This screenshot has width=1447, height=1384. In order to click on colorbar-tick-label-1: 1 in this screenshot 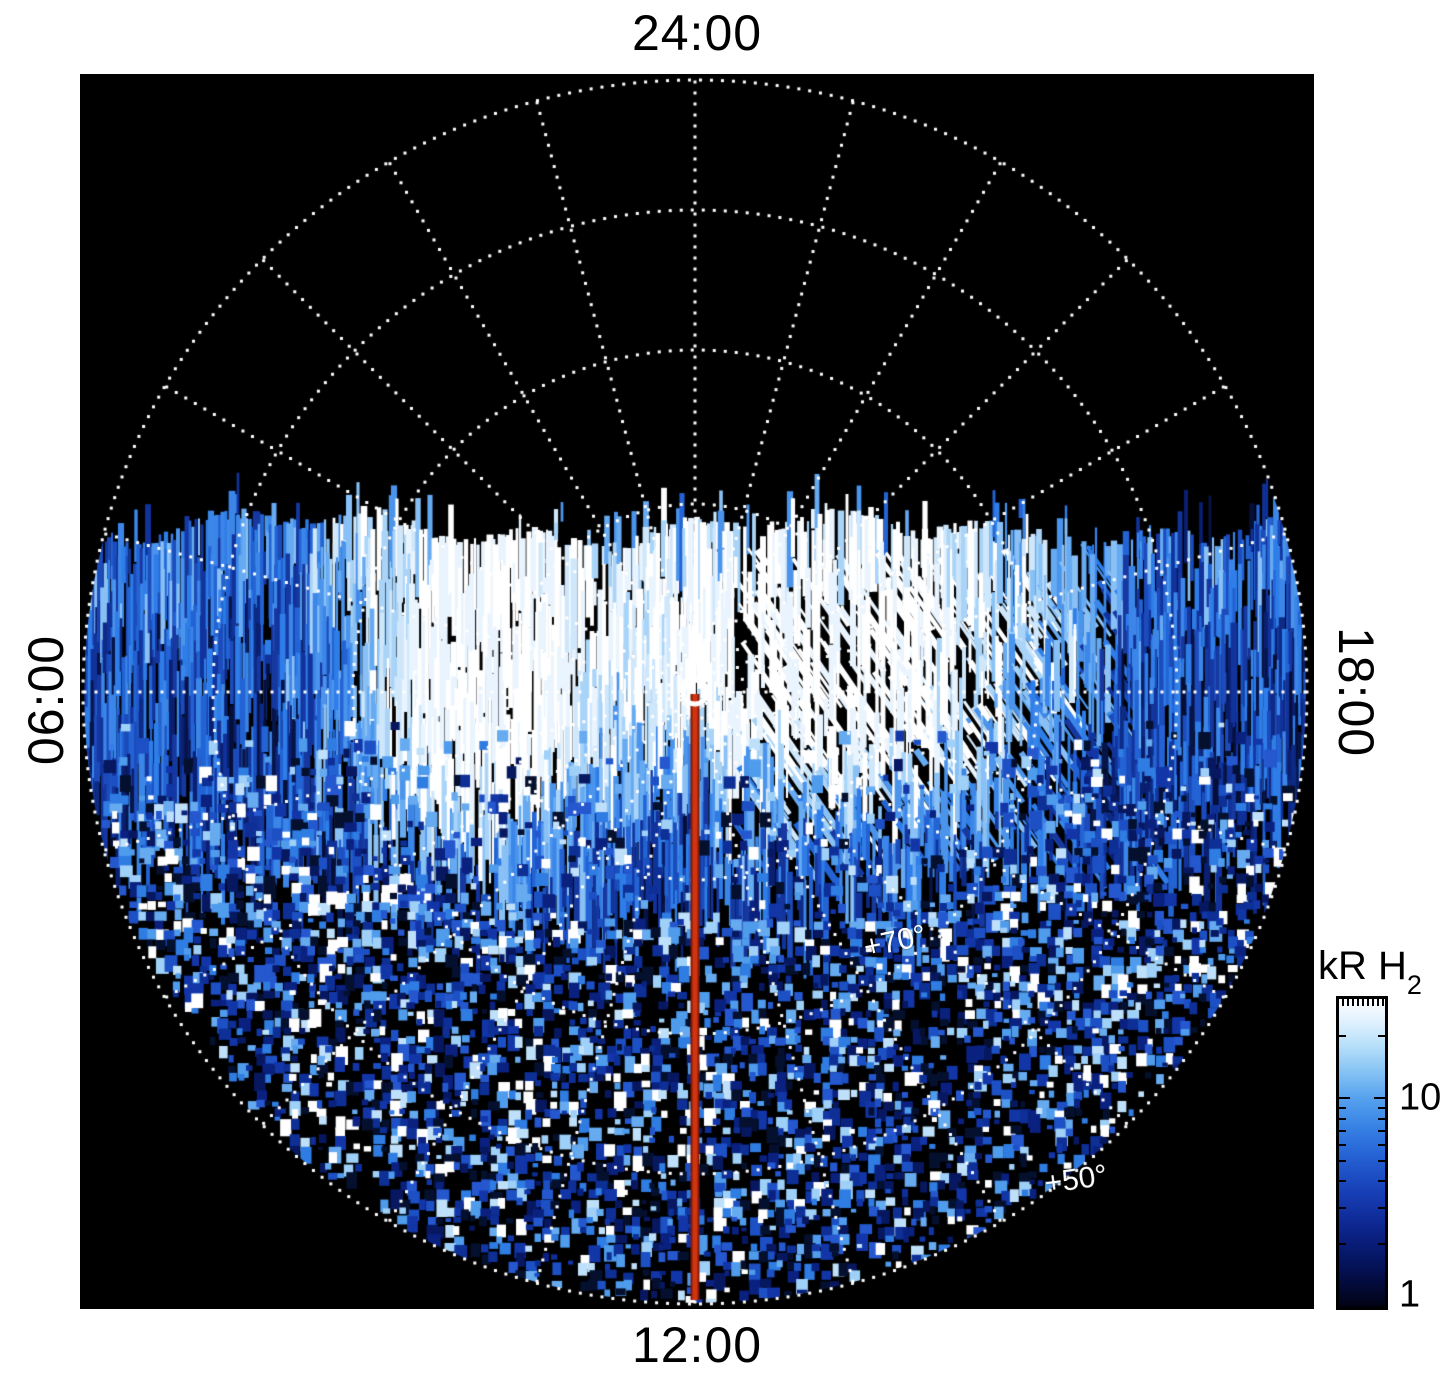, I will do `click(1410, 1294)`.